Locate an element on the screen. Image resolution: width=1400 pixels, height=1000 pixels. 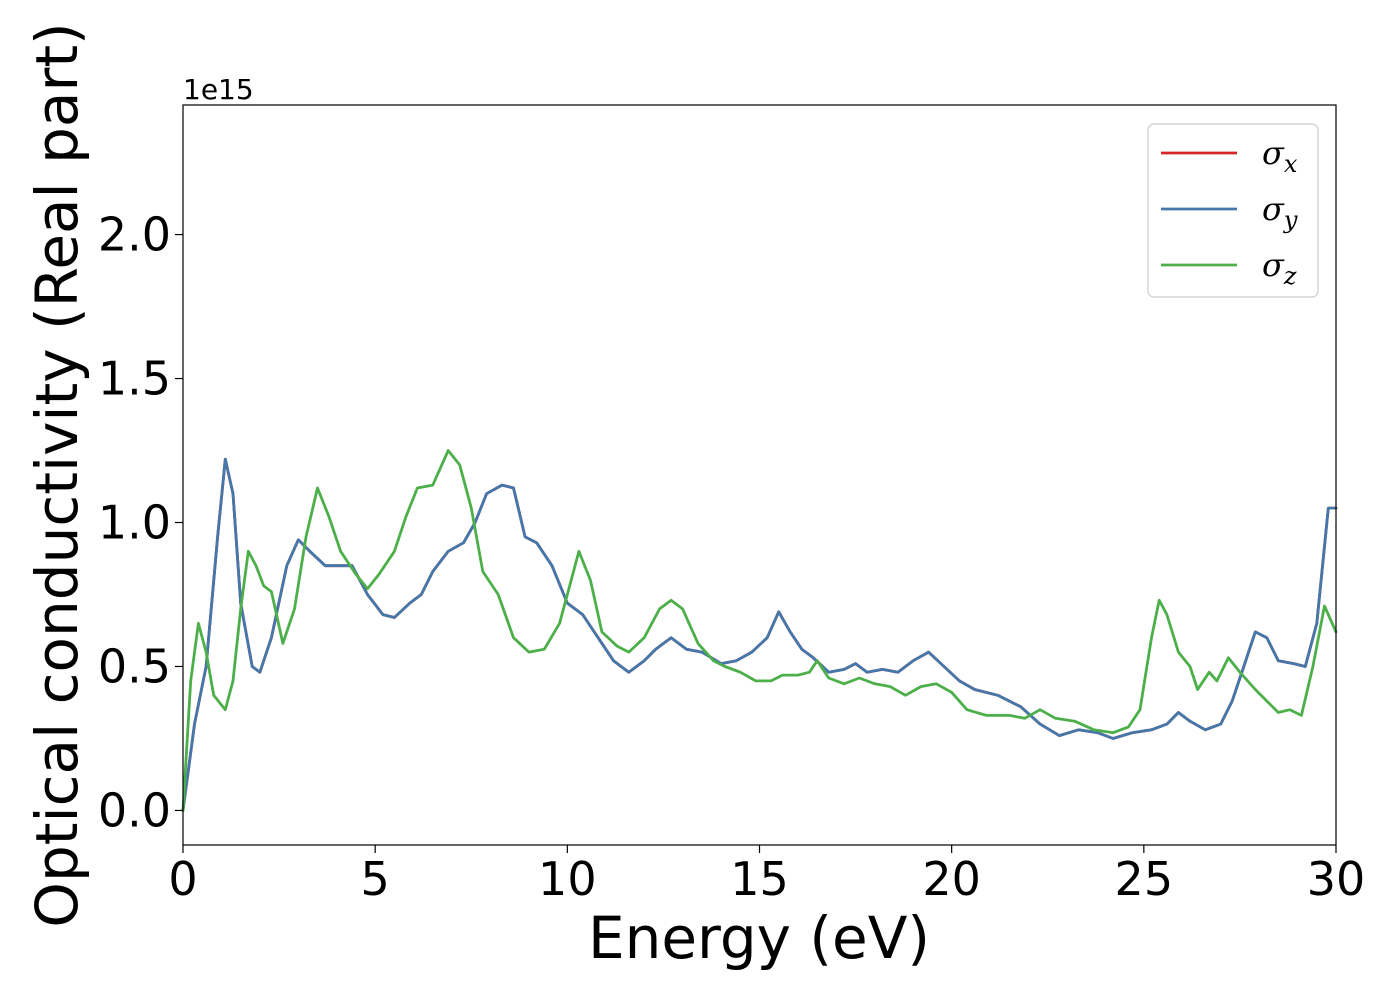
y-axis-title: Optical conductivity (Real part) is located at coordinates (57, 474).